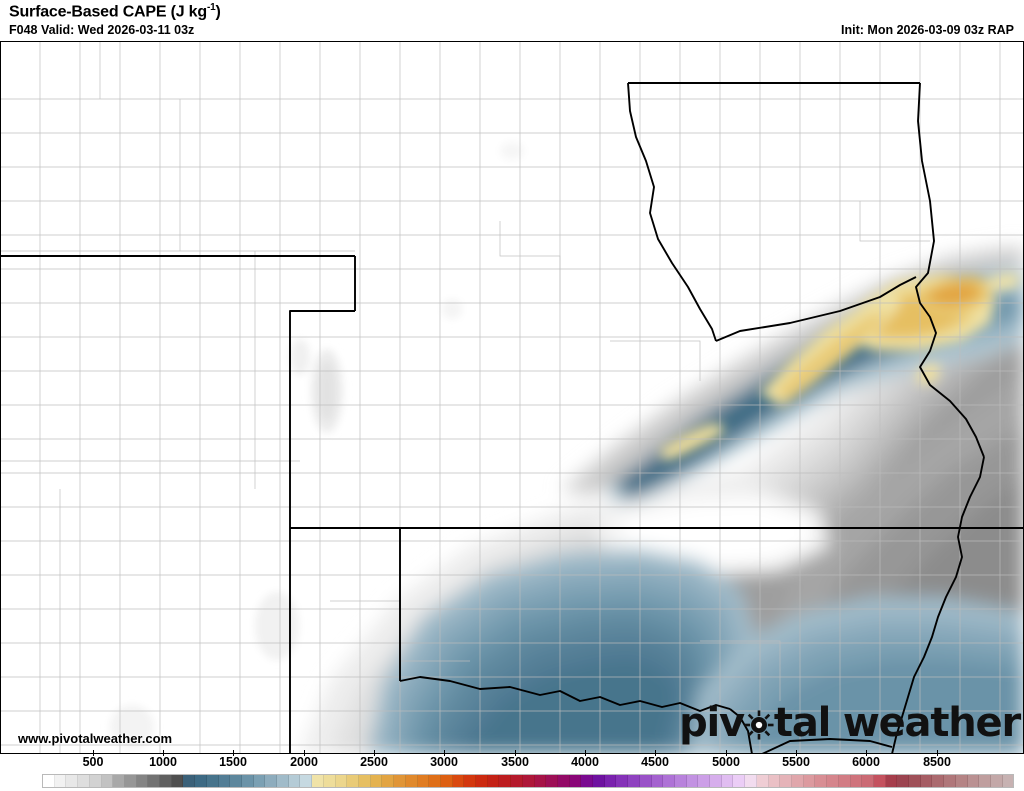 This screenshot has height=791, width=1024. I want to click on colorbar-tick-label: 5500, so click(796, 762).